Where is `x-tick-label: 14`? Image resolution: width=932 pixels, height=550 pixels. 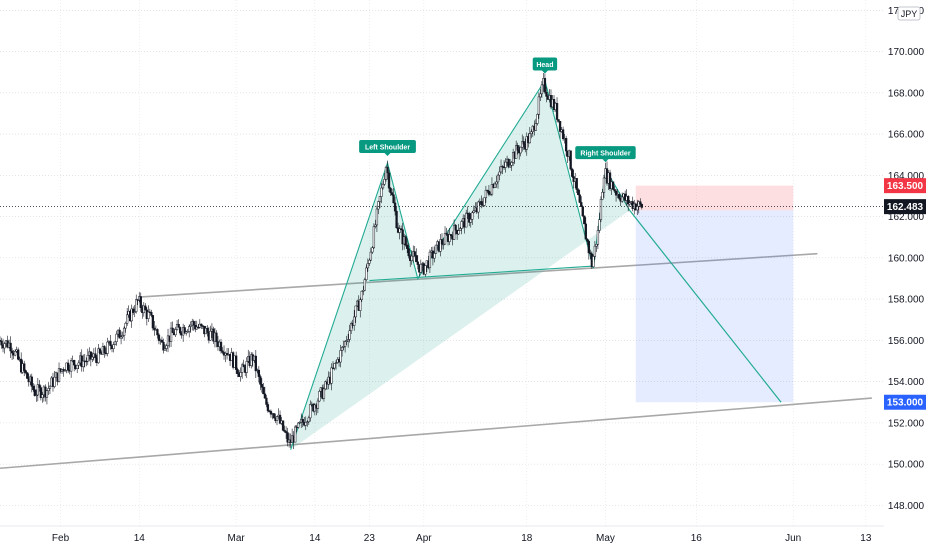
x-tick-label: 14 is located at coordinates (315, 538).